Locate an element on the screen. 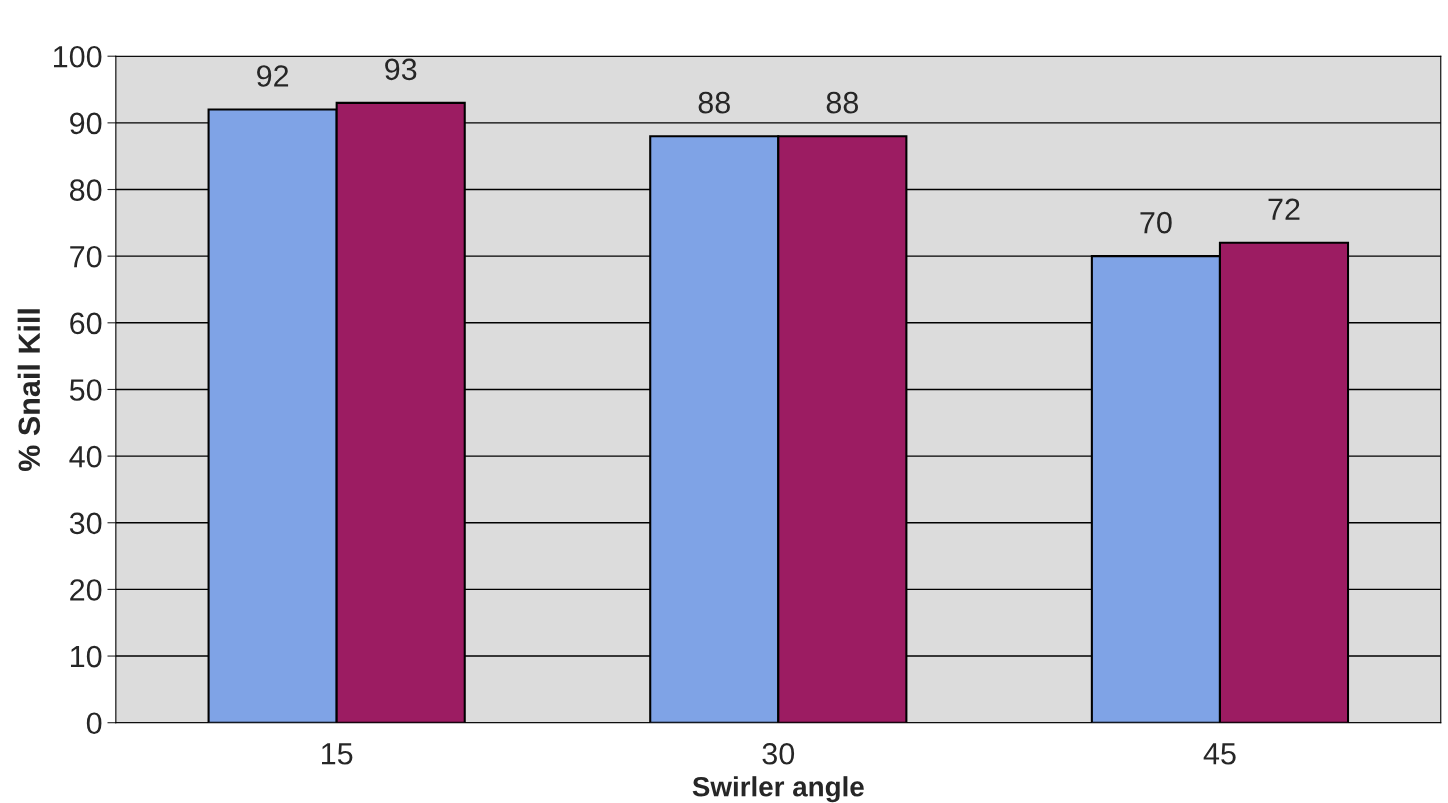 This screenshot has width=1448, height=803. y-axis-title: % Snail Kill is located at coordinates (29, 390).